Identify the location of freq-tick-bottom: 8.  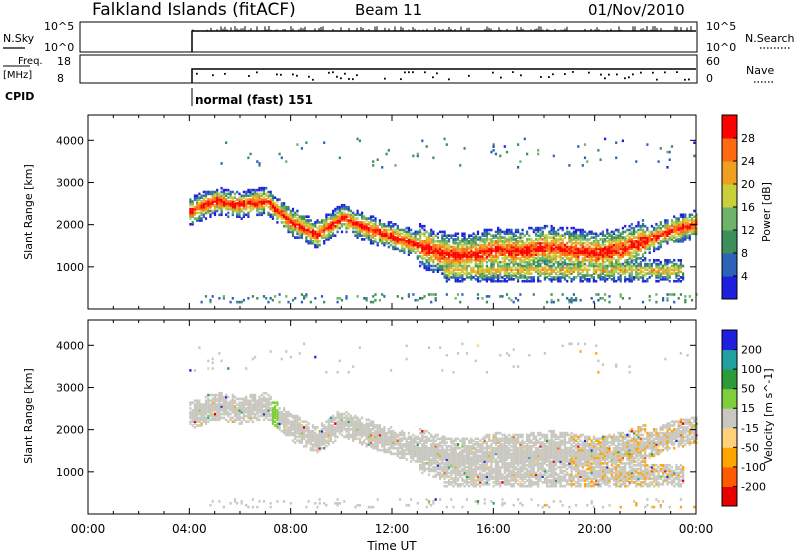
(60, 78).